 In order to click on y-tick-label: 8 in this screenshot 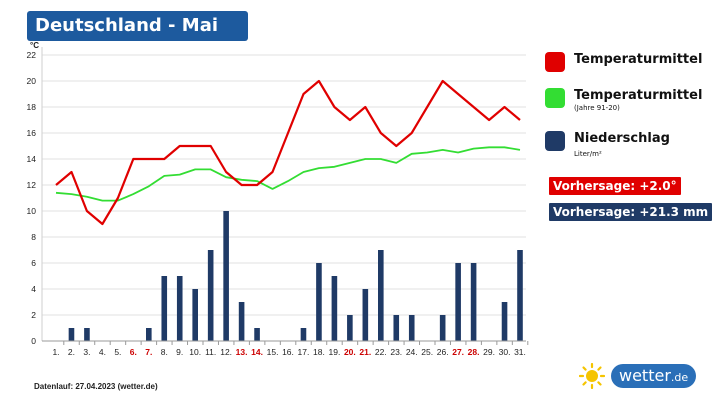, I will do `click(33, 237)`.